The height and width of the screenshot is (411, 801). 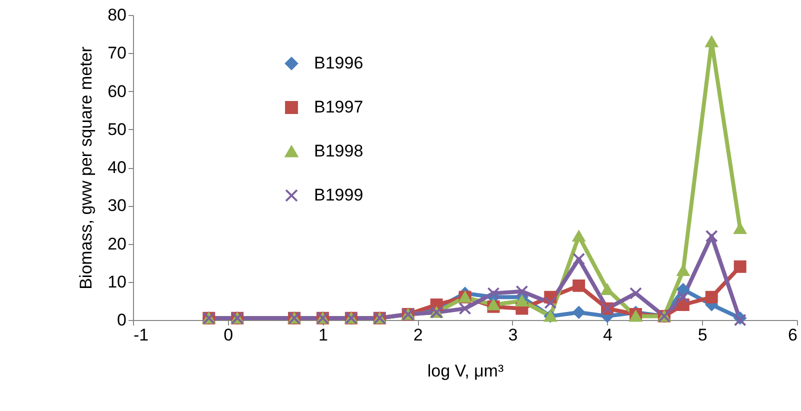 What do you see at coordinates (793, 335) in the screenshot?
I see `x-tick-label: 6` at bounding box center [793, 335].